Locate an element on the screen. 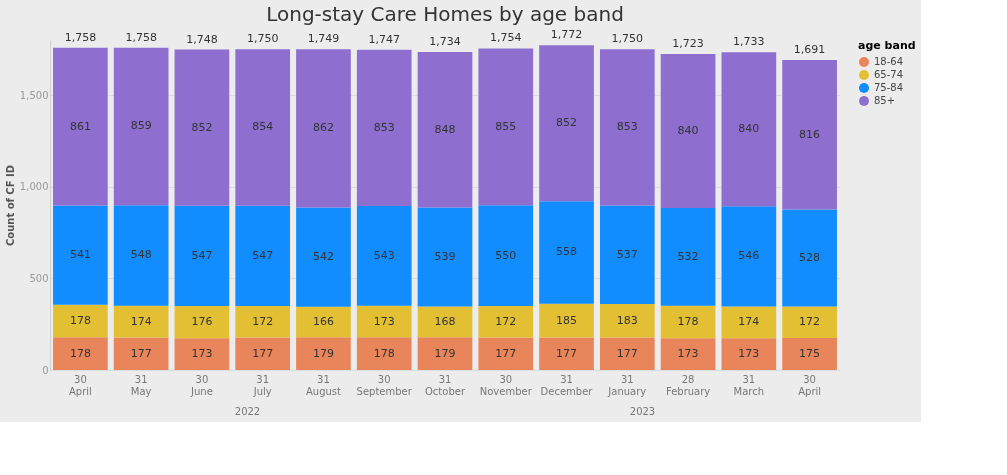  legend-title: age band is located at coordinates (887, 45).